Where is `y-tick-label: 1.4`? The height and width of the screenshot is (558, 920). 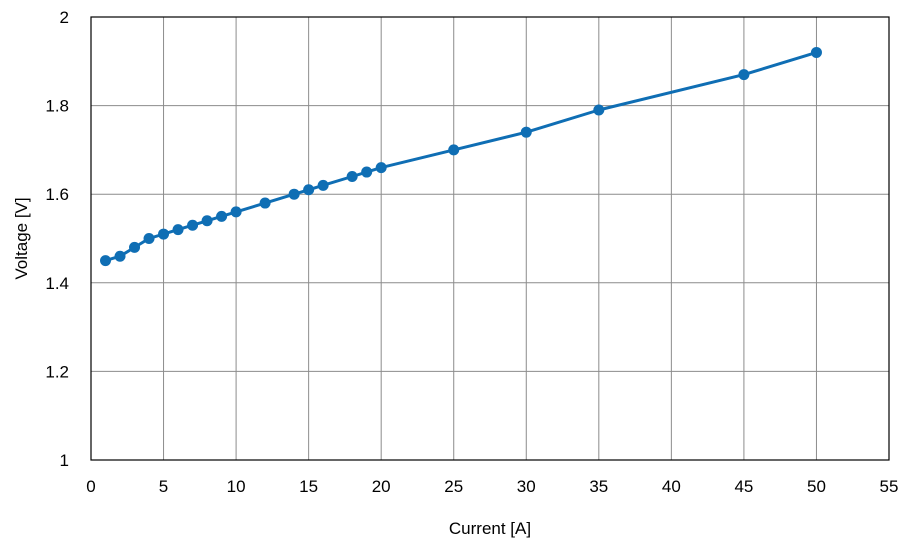
y-tick-label: 1.4 is located at coordinates (57, 283).